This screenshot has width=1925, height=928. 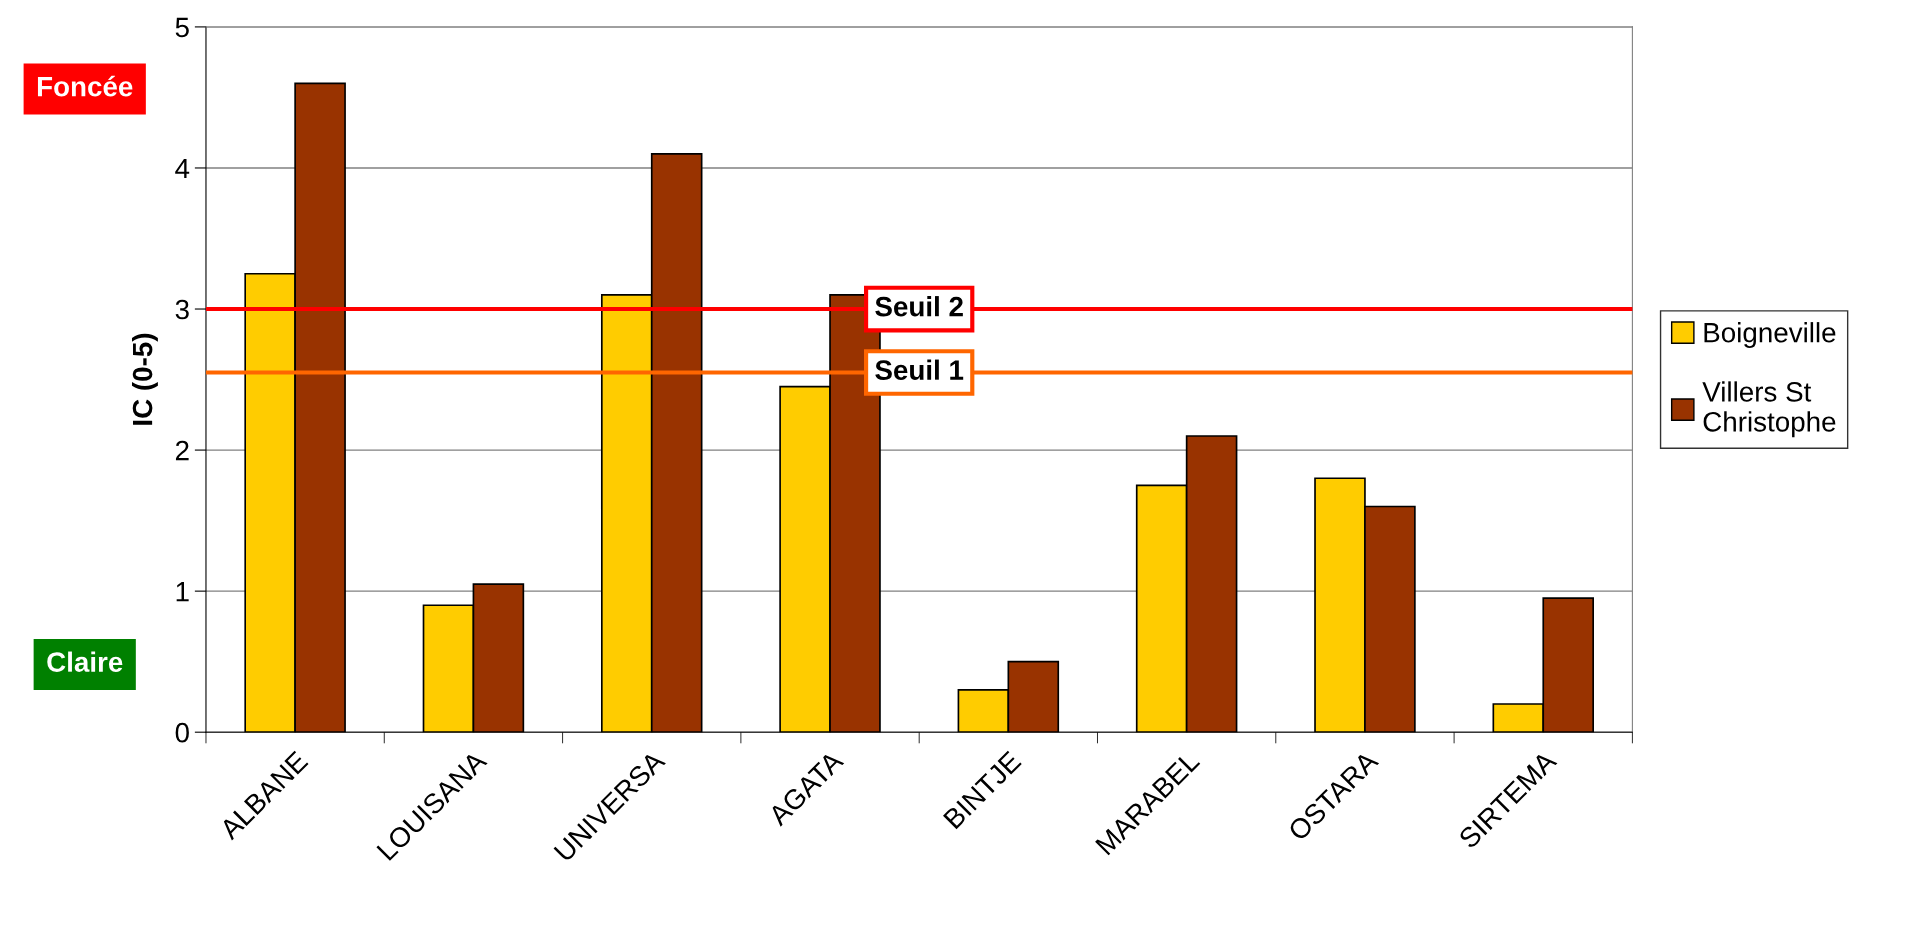 What do you see at coordinates (182, 309) in the screenshot?
I see `y-tick-label: 3` at bounding box center [182, 309].